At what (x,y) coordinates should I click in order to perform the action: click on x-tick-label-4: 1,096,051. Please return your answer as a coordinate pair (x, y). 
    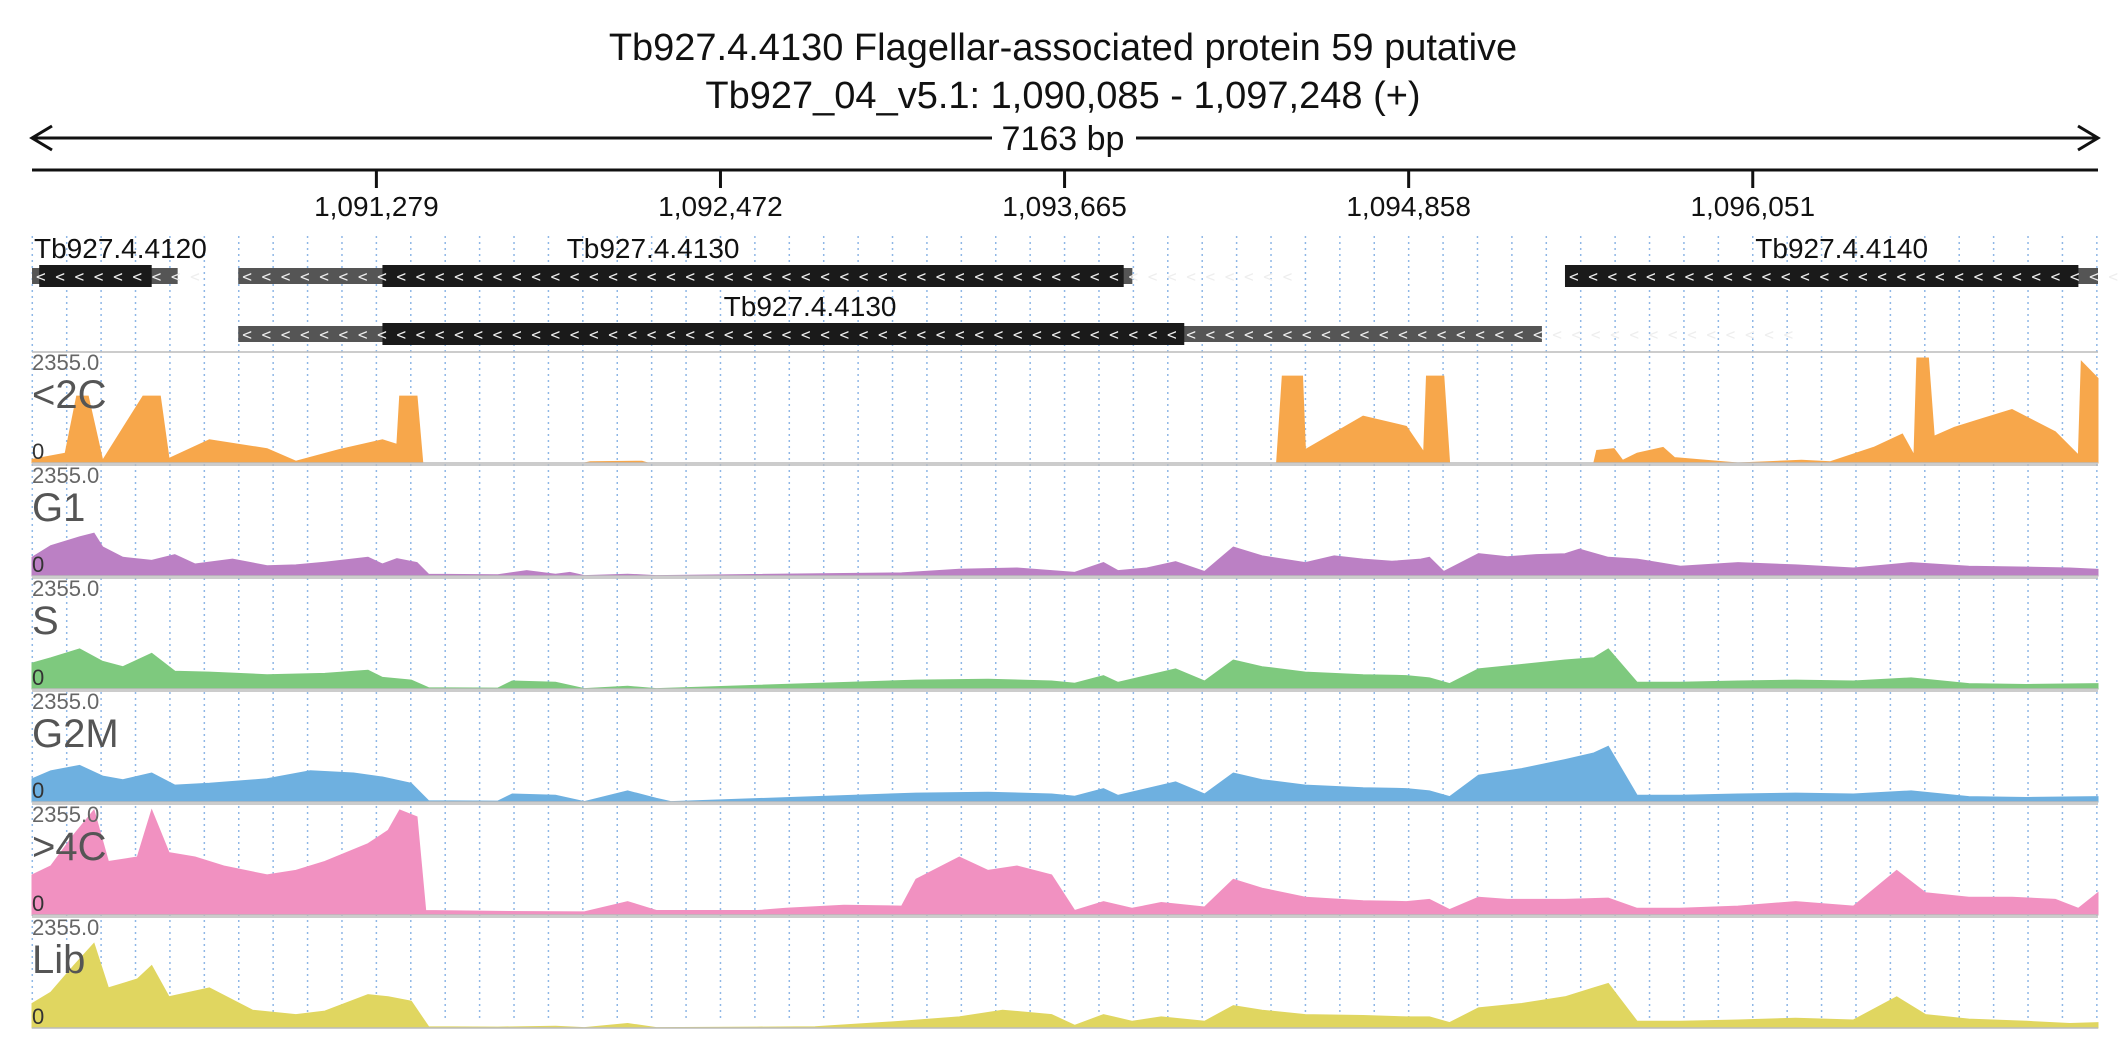
    Looking at the image, I should click on (1752, 206).